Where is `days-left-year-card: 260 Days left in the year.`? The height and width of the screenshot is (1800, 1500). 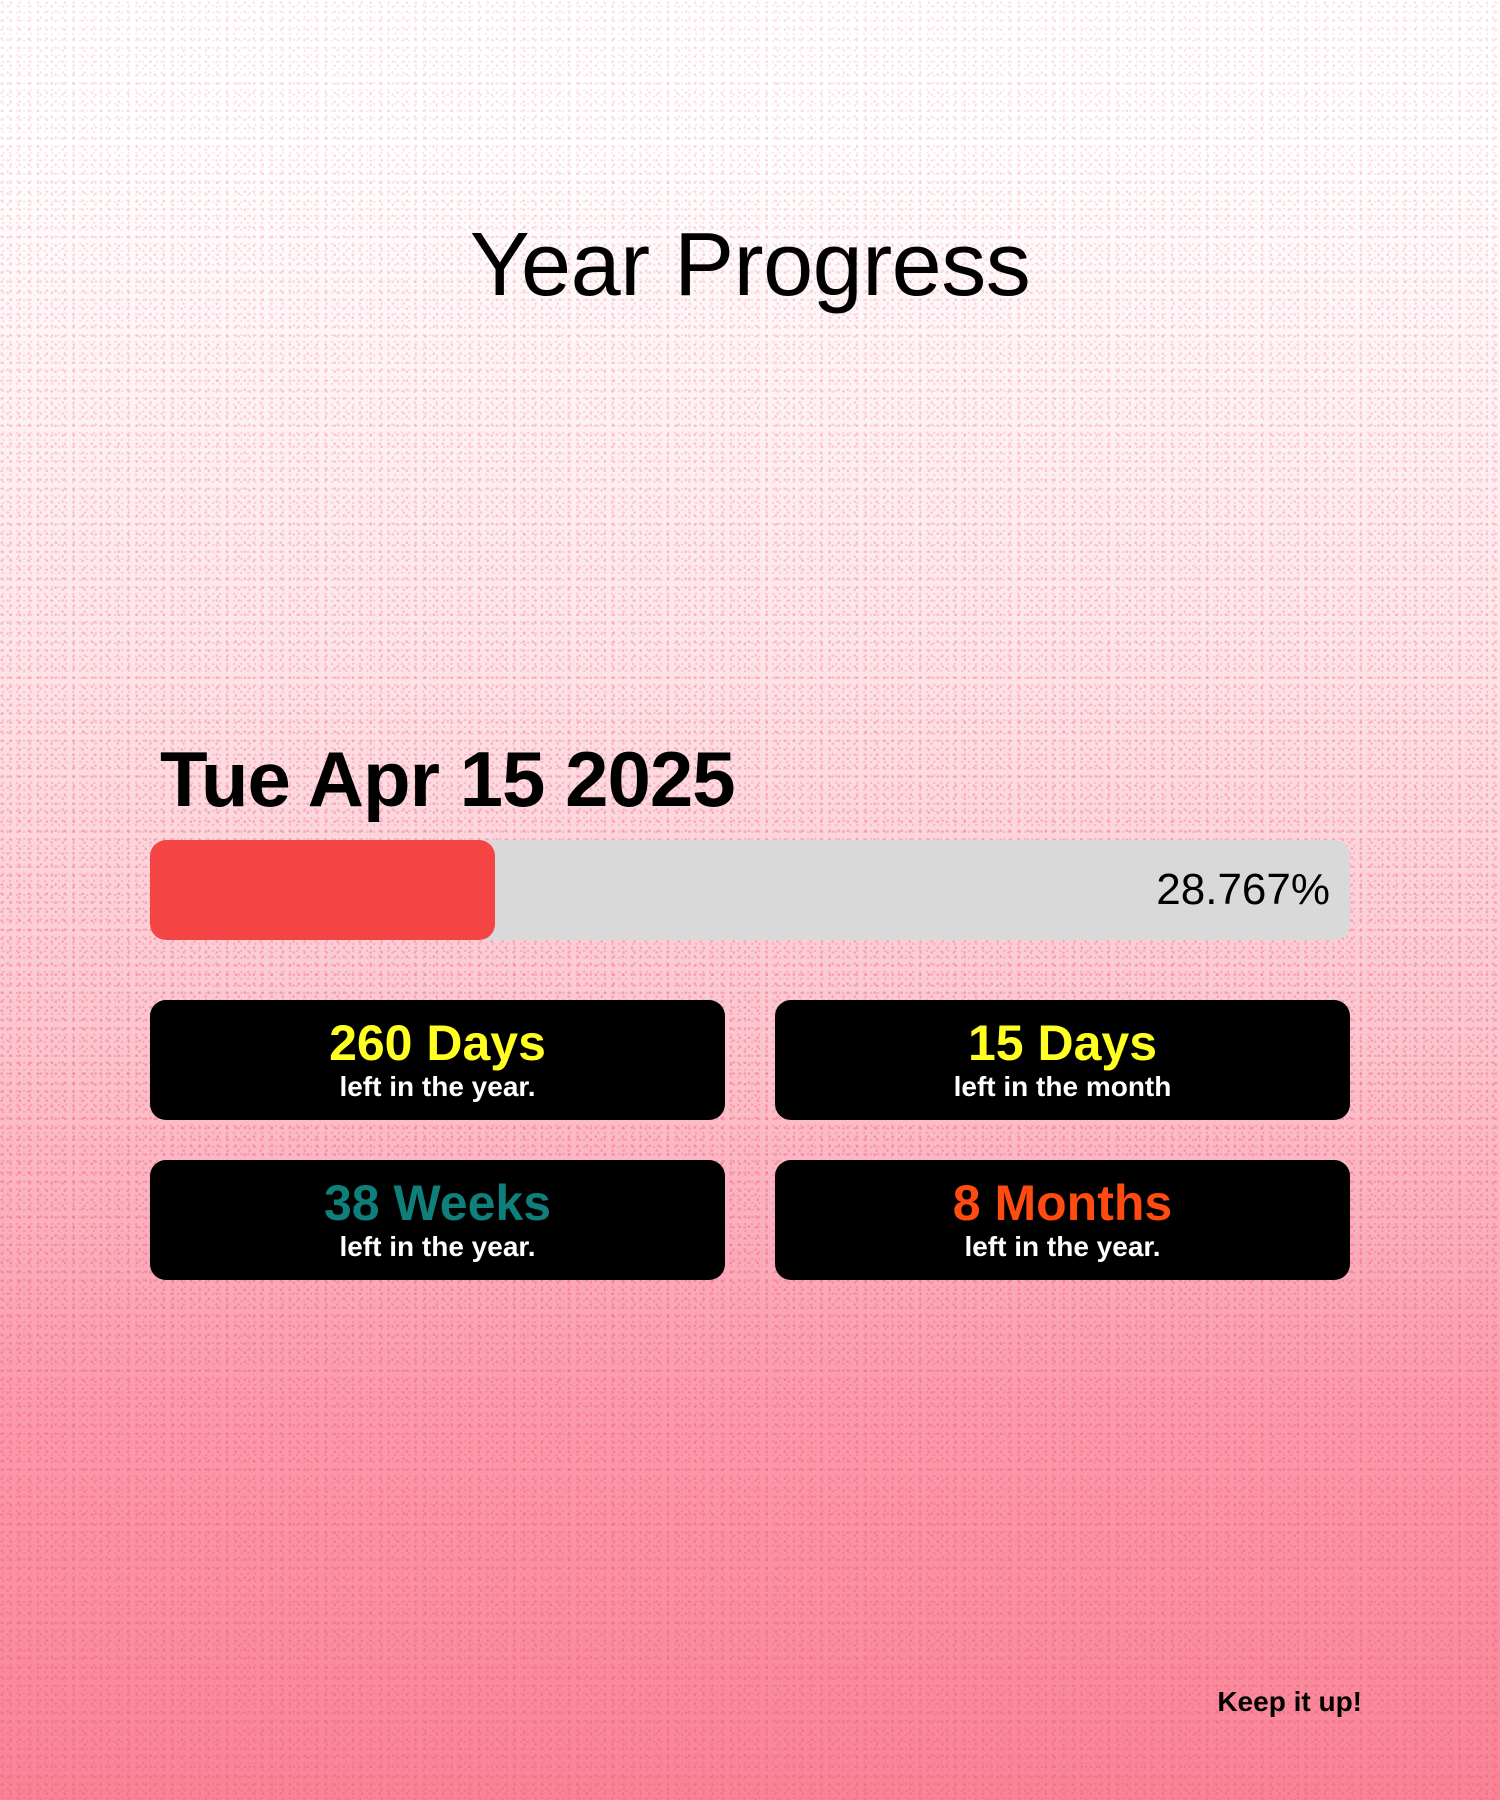
days-left-year-card: 260 Days left in the year. is located at coordinates (437, 1060).